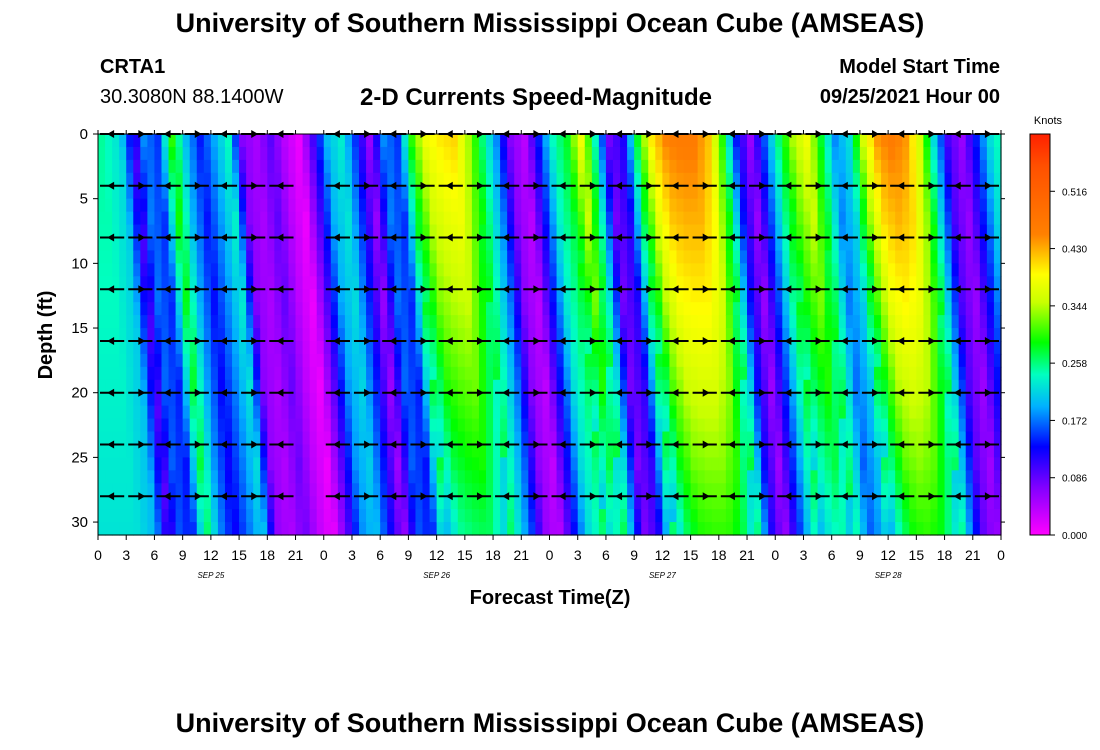  What do you see at coordinates (747, 555) in the screenshot?
I see `x-tick-label: 21` at bounding box center [747, 555].